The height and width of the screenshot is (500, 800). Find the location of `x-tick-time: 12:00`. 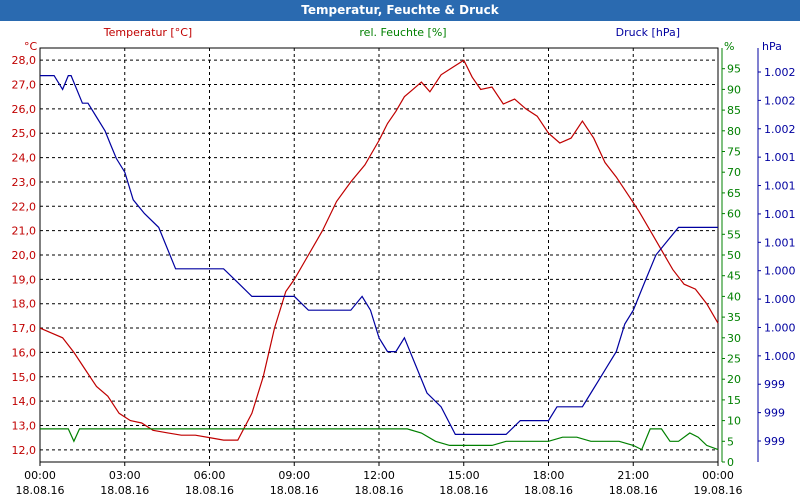

x-tick-time: 12:00 is located at coordinates (379, 475).